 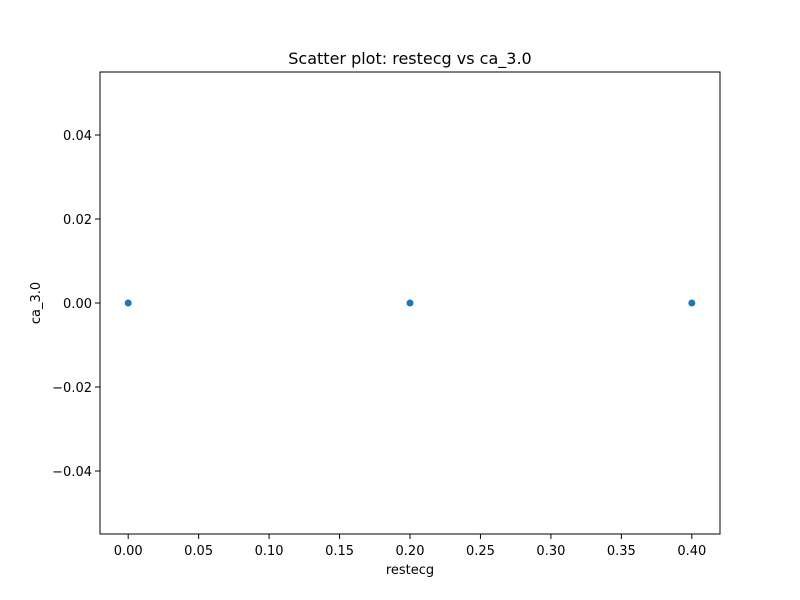 I want to click on y-tick-label: −0.02, so click(x=72, y=388).